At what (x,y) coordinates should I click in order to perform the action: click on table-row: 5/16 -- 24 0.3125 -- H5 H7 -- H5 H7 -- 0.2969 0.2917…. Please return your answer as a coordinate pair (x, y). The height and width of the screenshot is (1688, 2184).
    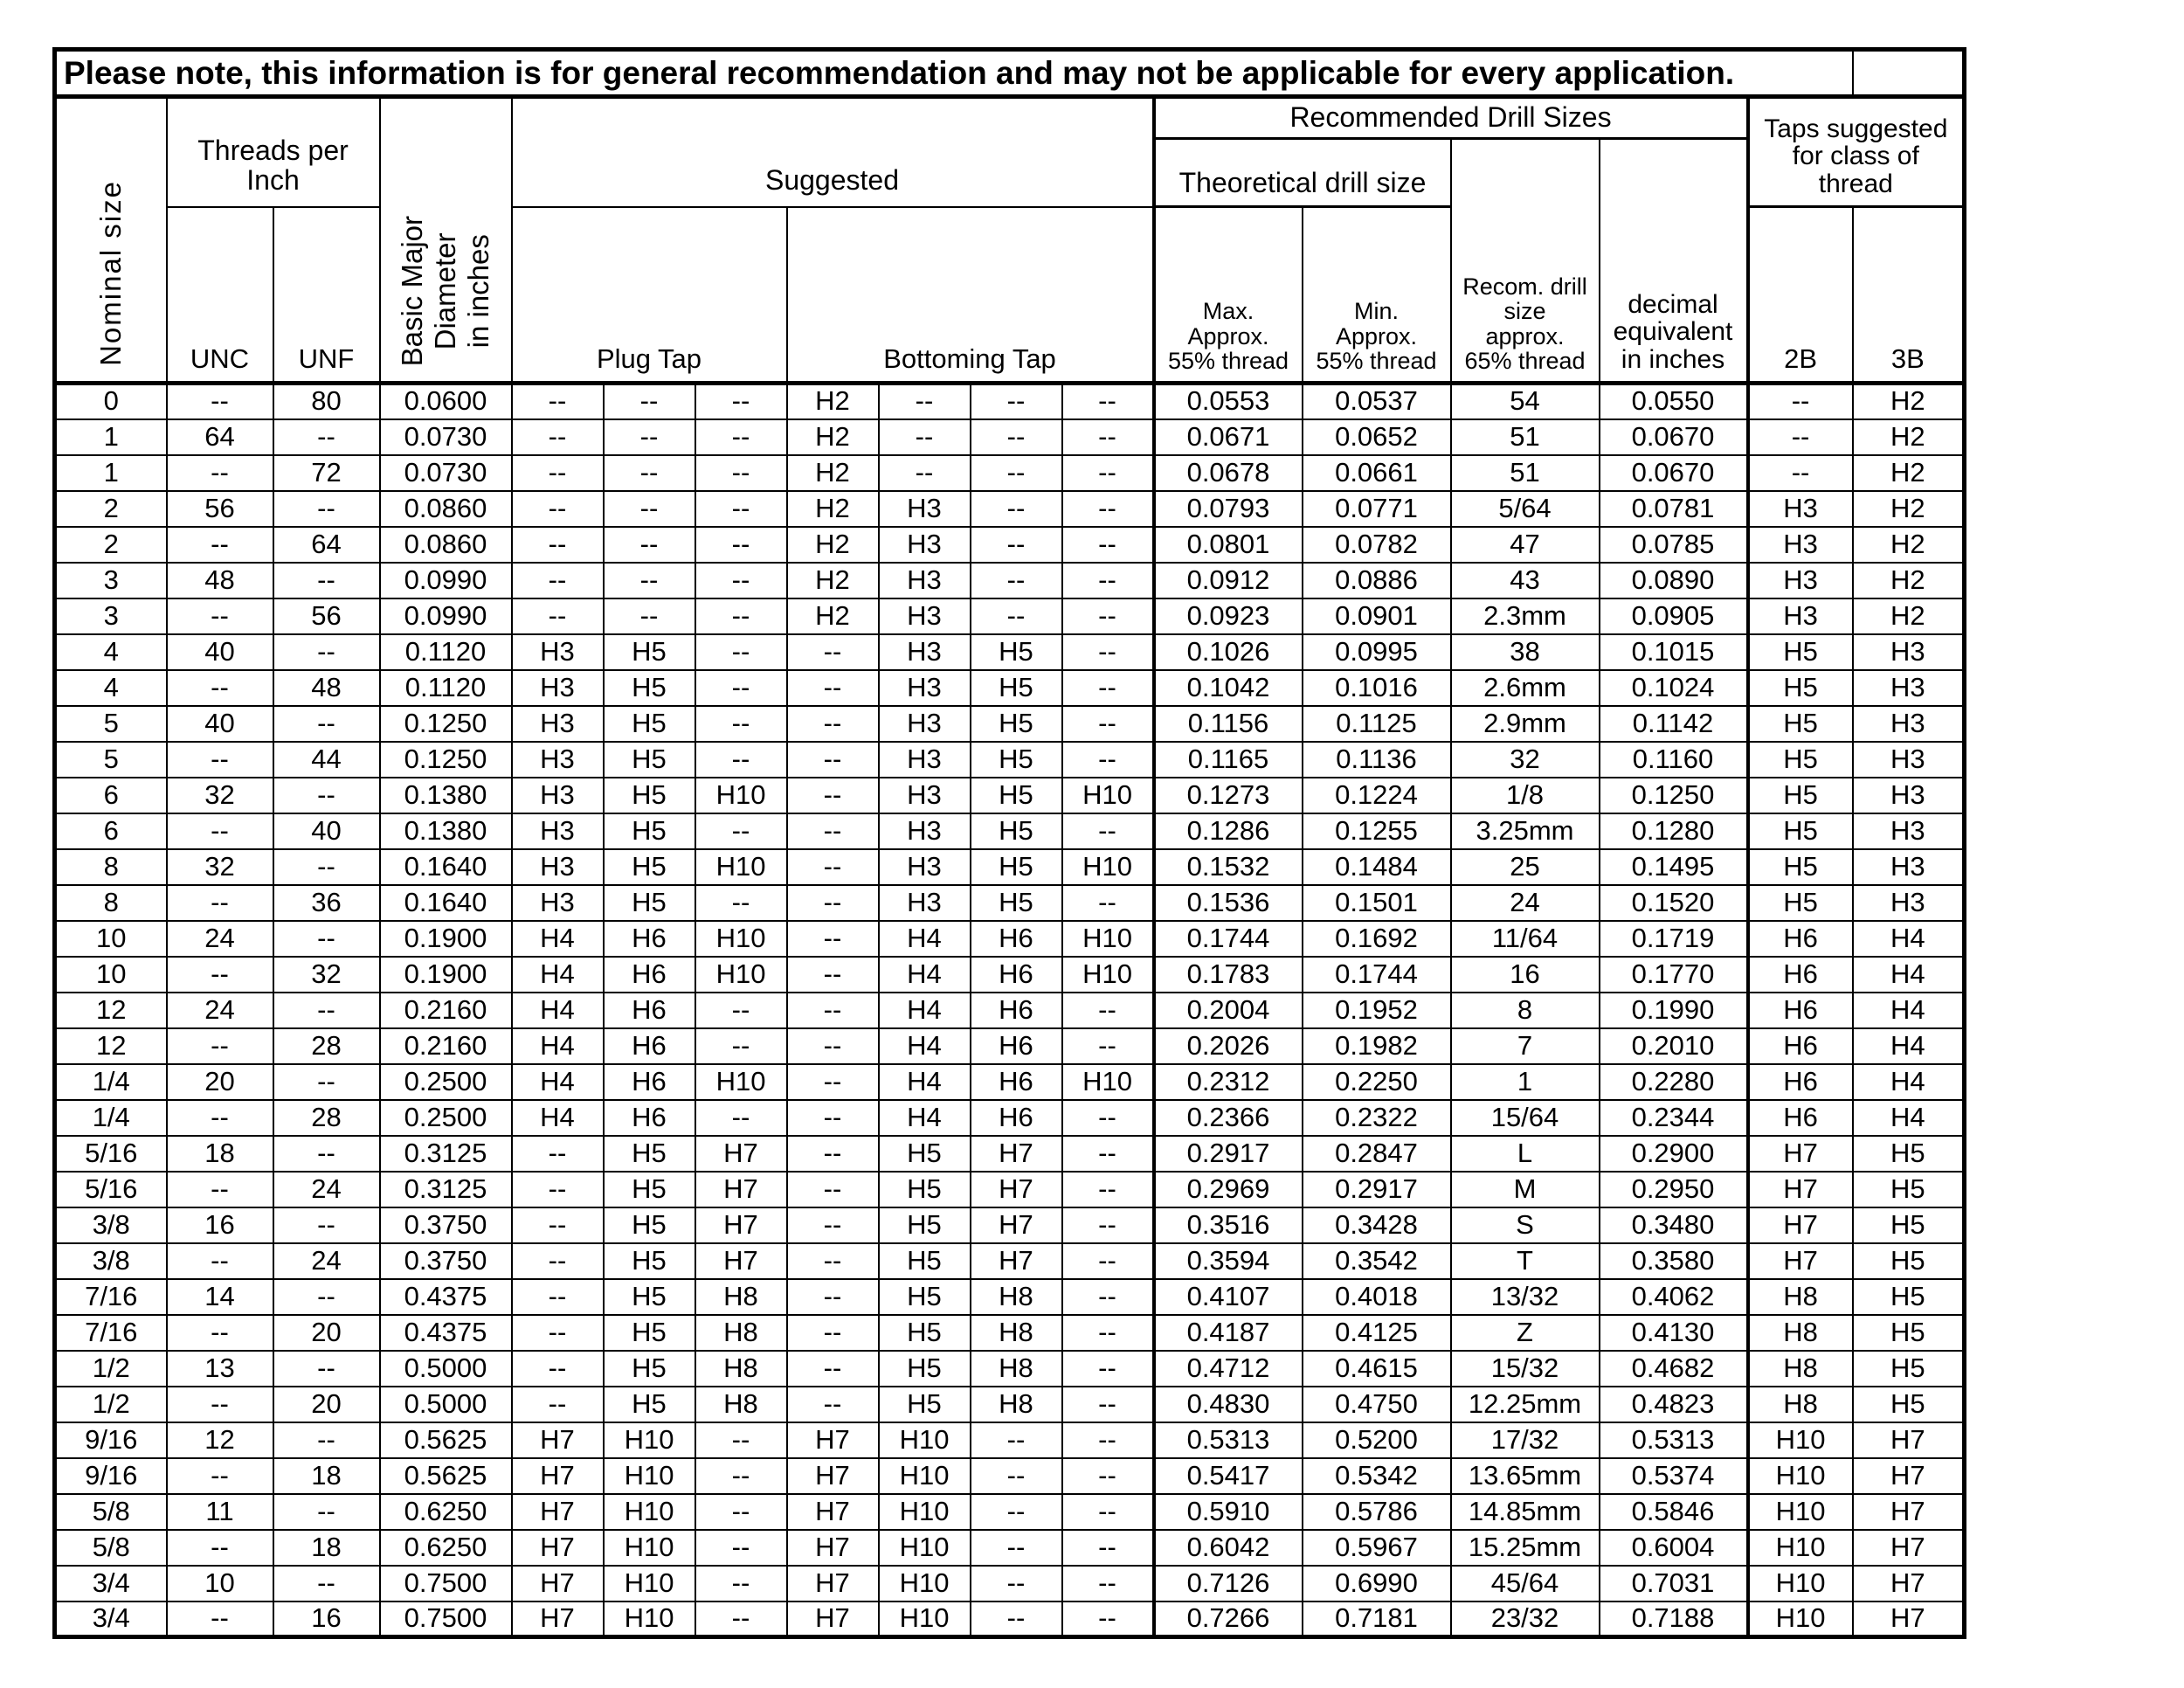
    Looking at the image, I should click on (1009, 1189).